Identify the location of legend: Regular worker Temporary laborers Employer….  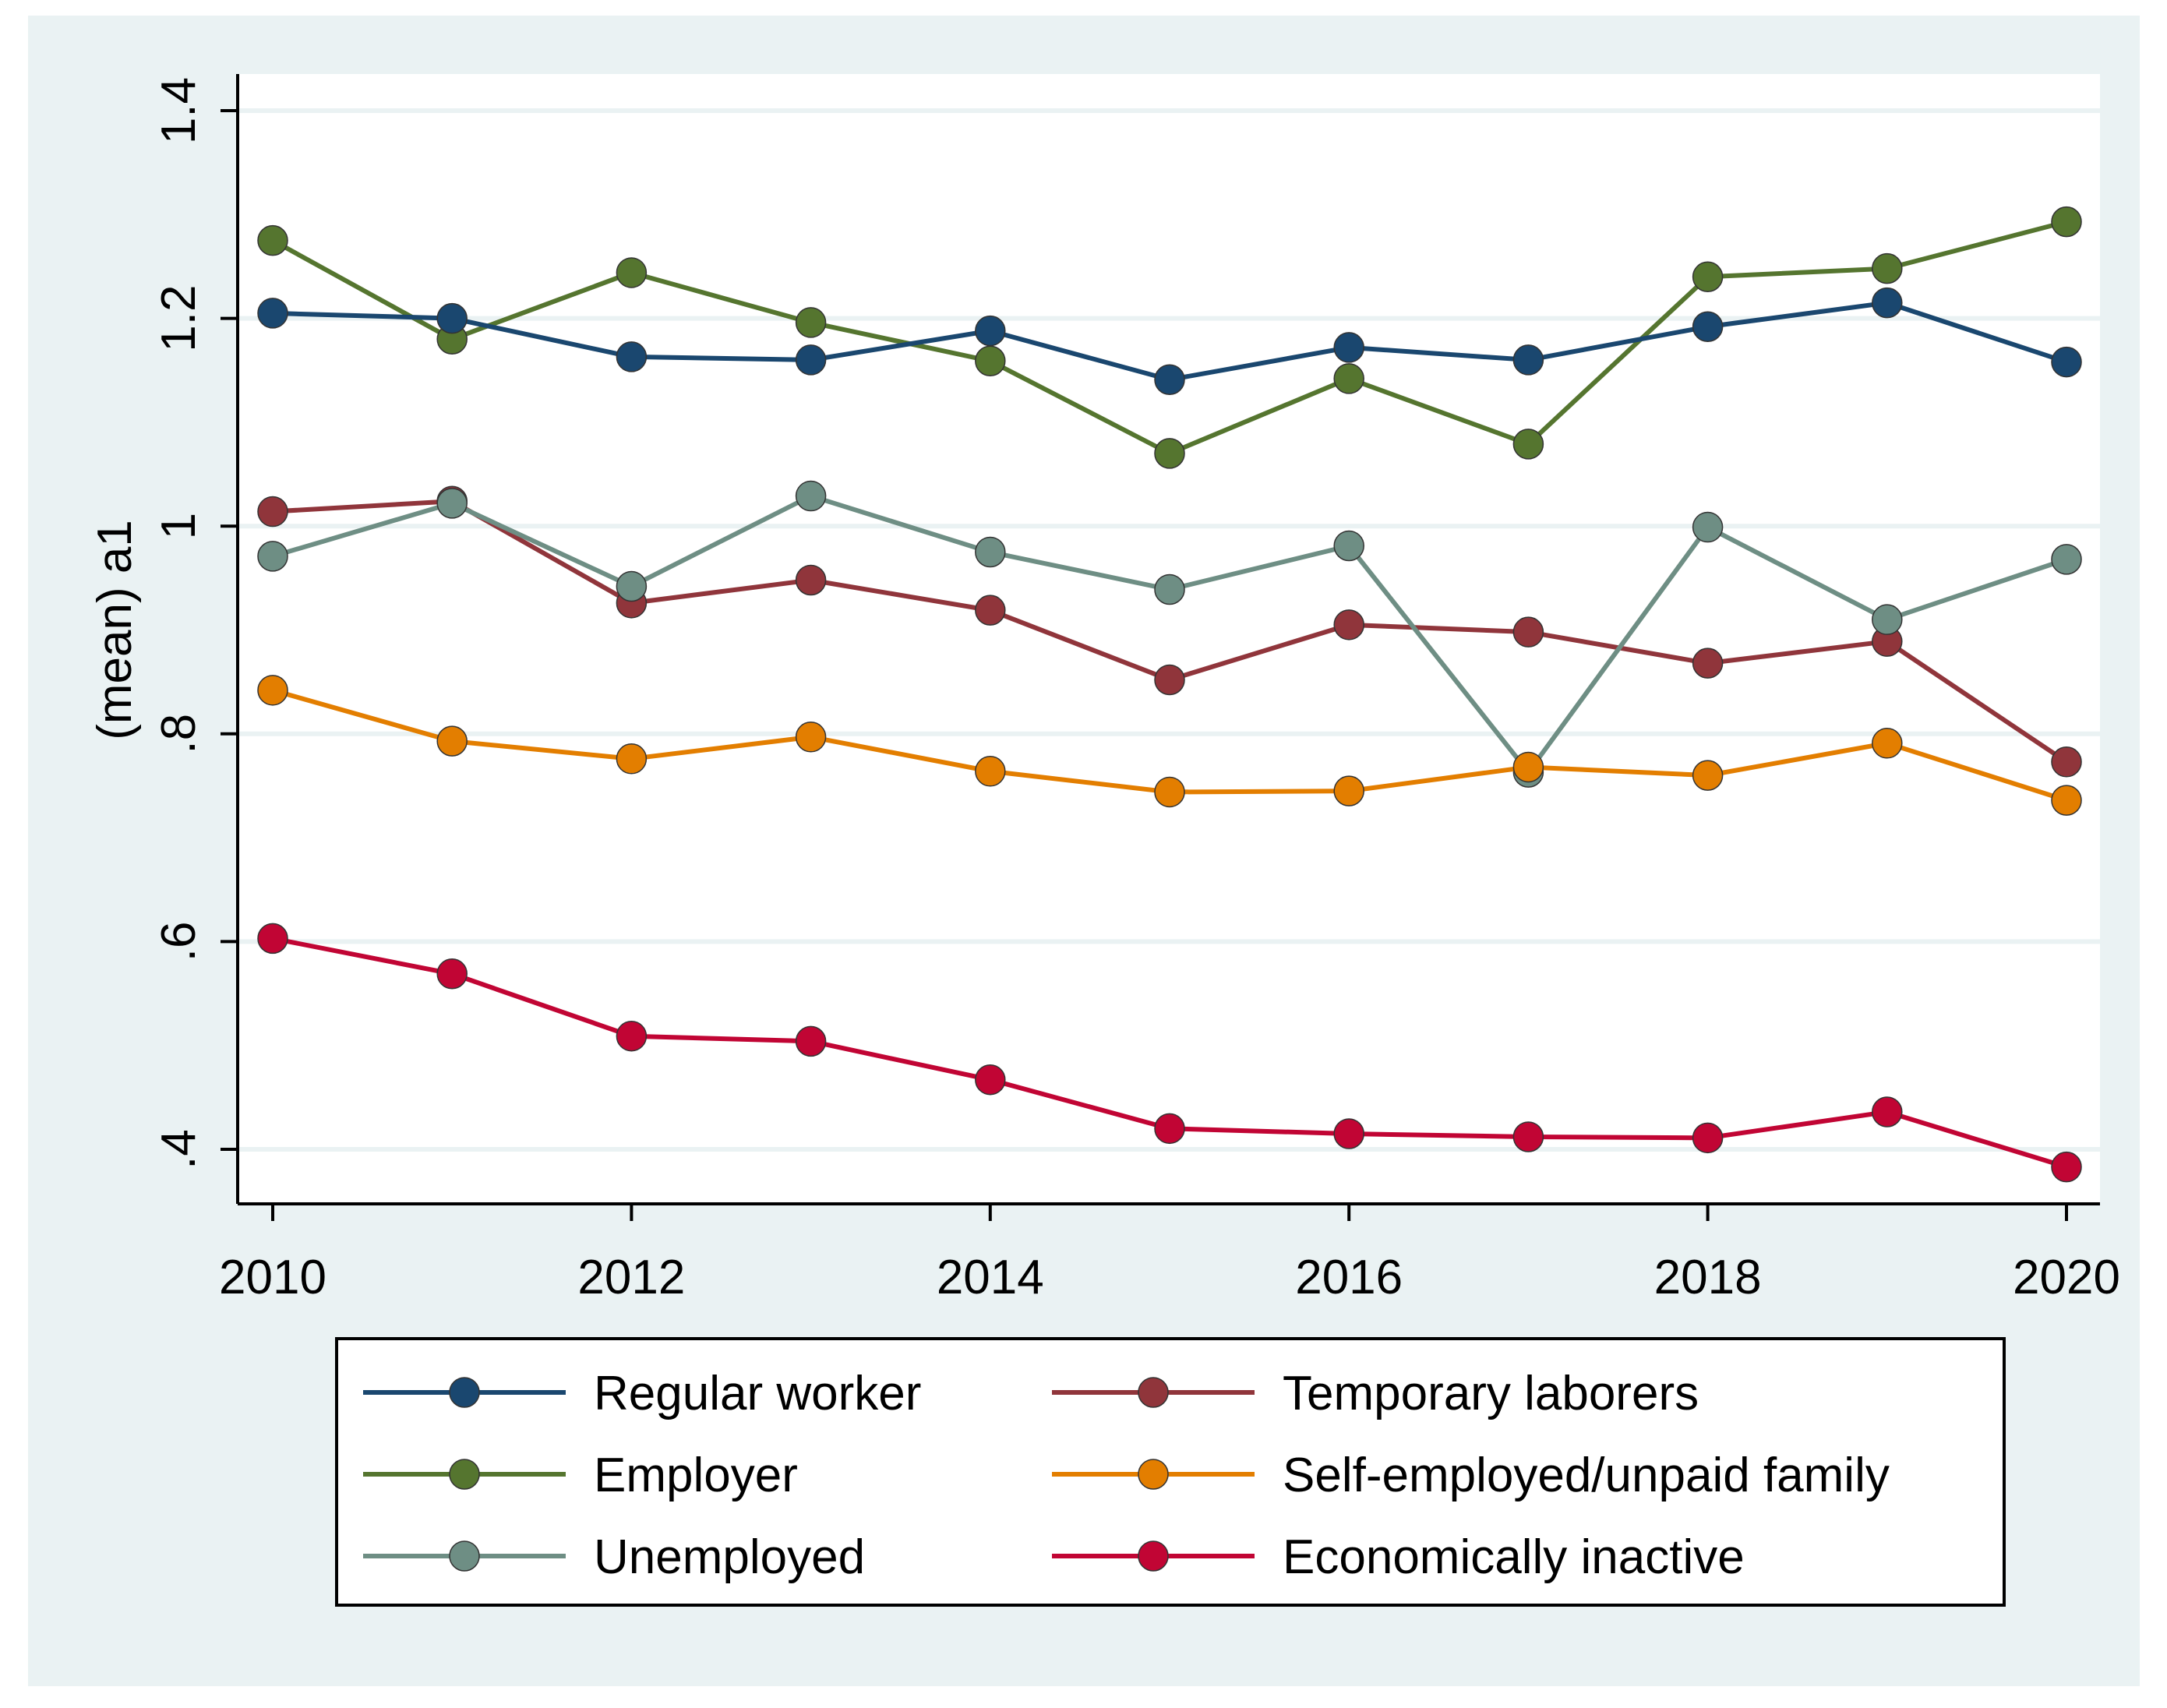
(1170, 1472).